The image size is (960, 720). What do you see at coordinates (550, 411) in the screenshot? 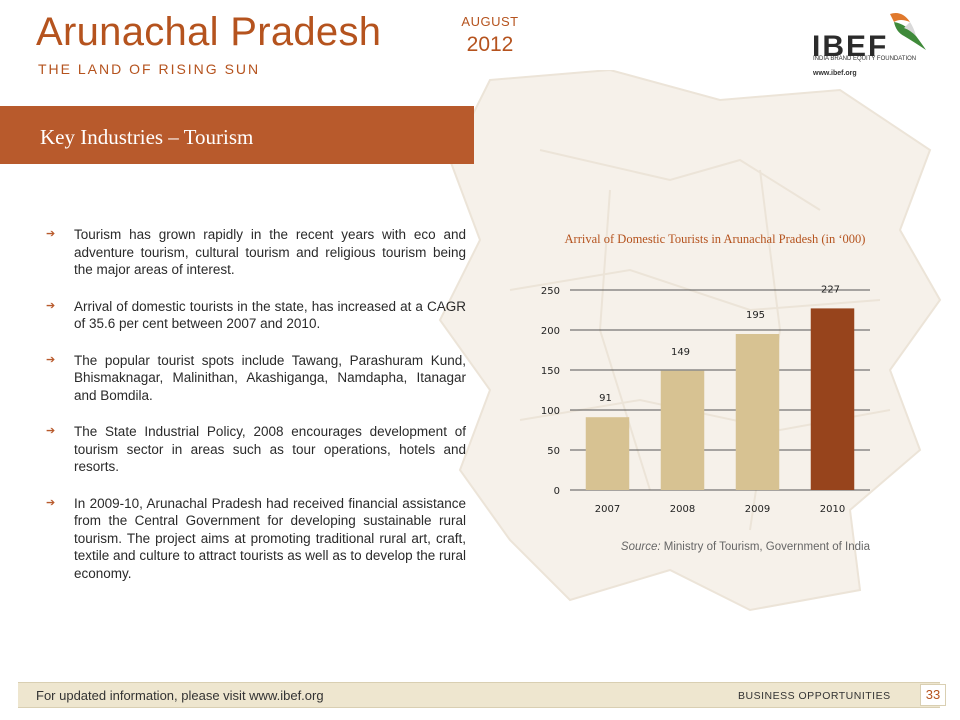
I see `y-tick-label: 100` at bounding box center [550, 411].